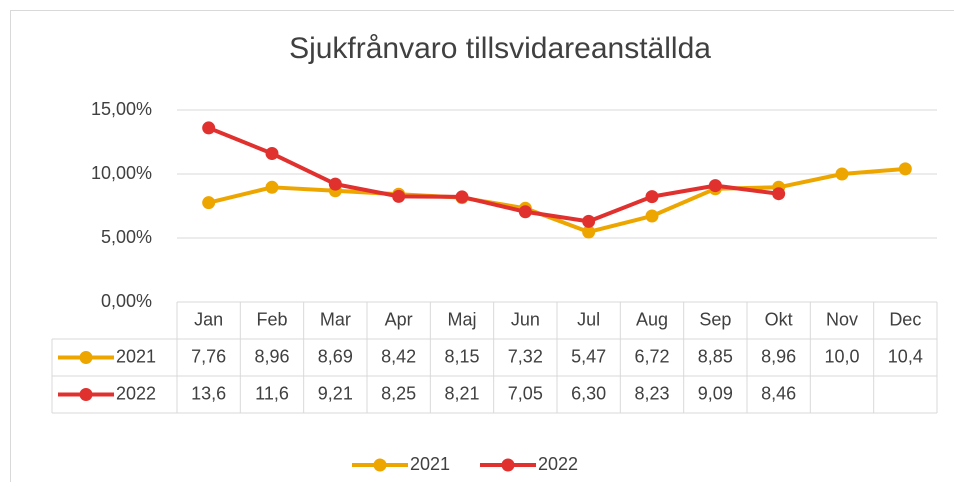  I want to click on table-value: 6,72, so click(651, 356).